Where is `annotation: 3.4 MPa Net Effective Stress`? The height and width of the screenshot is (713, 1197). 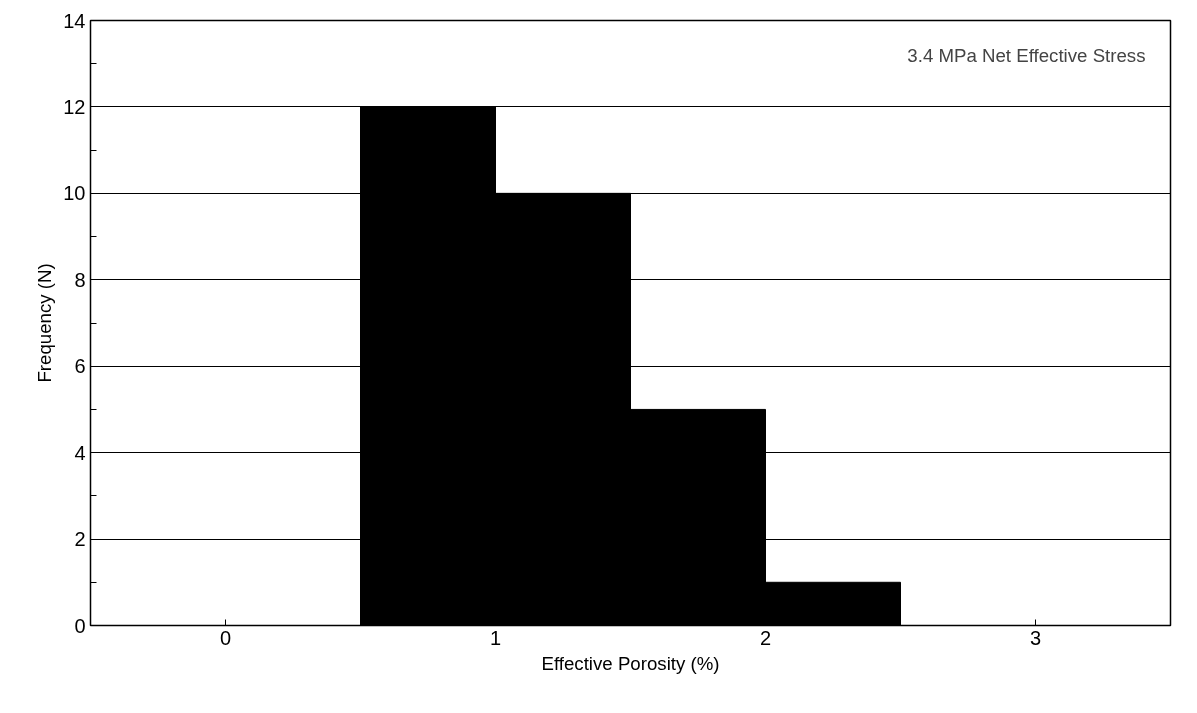 annotation: 3.4 MPa Net Effective Stress is located at coordinates (1026, 55).